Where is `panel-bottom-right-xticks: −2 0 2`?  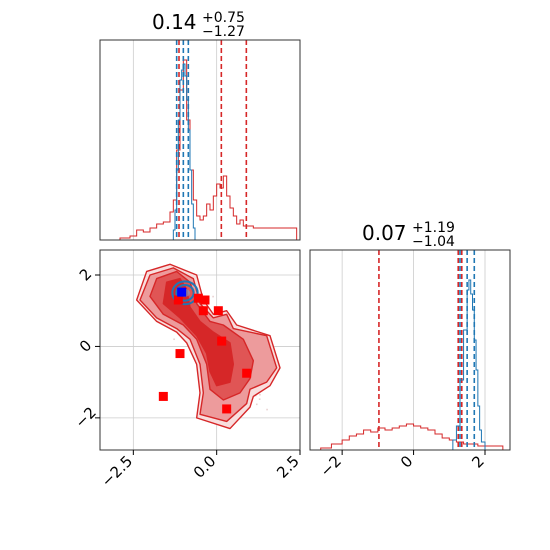
panel-bottom-right-xticks: −2 0 2 is located at coordinates (402, 465).